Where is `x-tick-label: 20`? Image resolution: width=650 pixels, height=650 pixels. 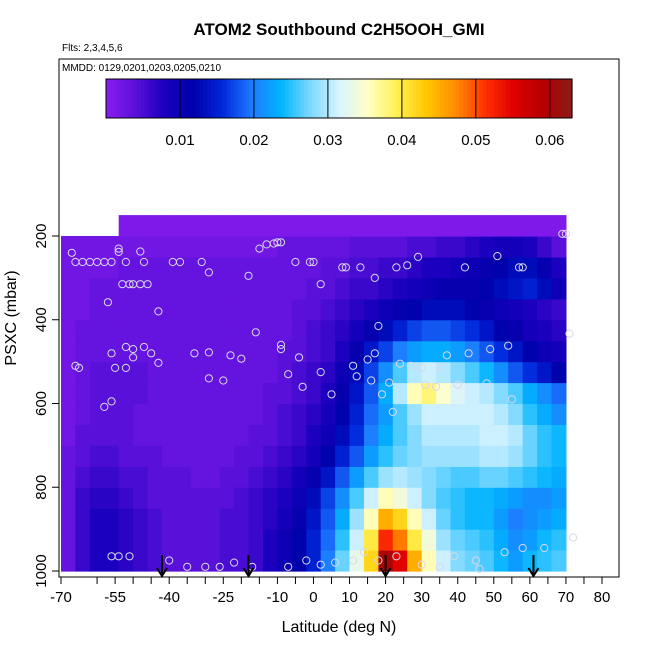 x-tick-label: 20 is located at coordinates (385, 597).